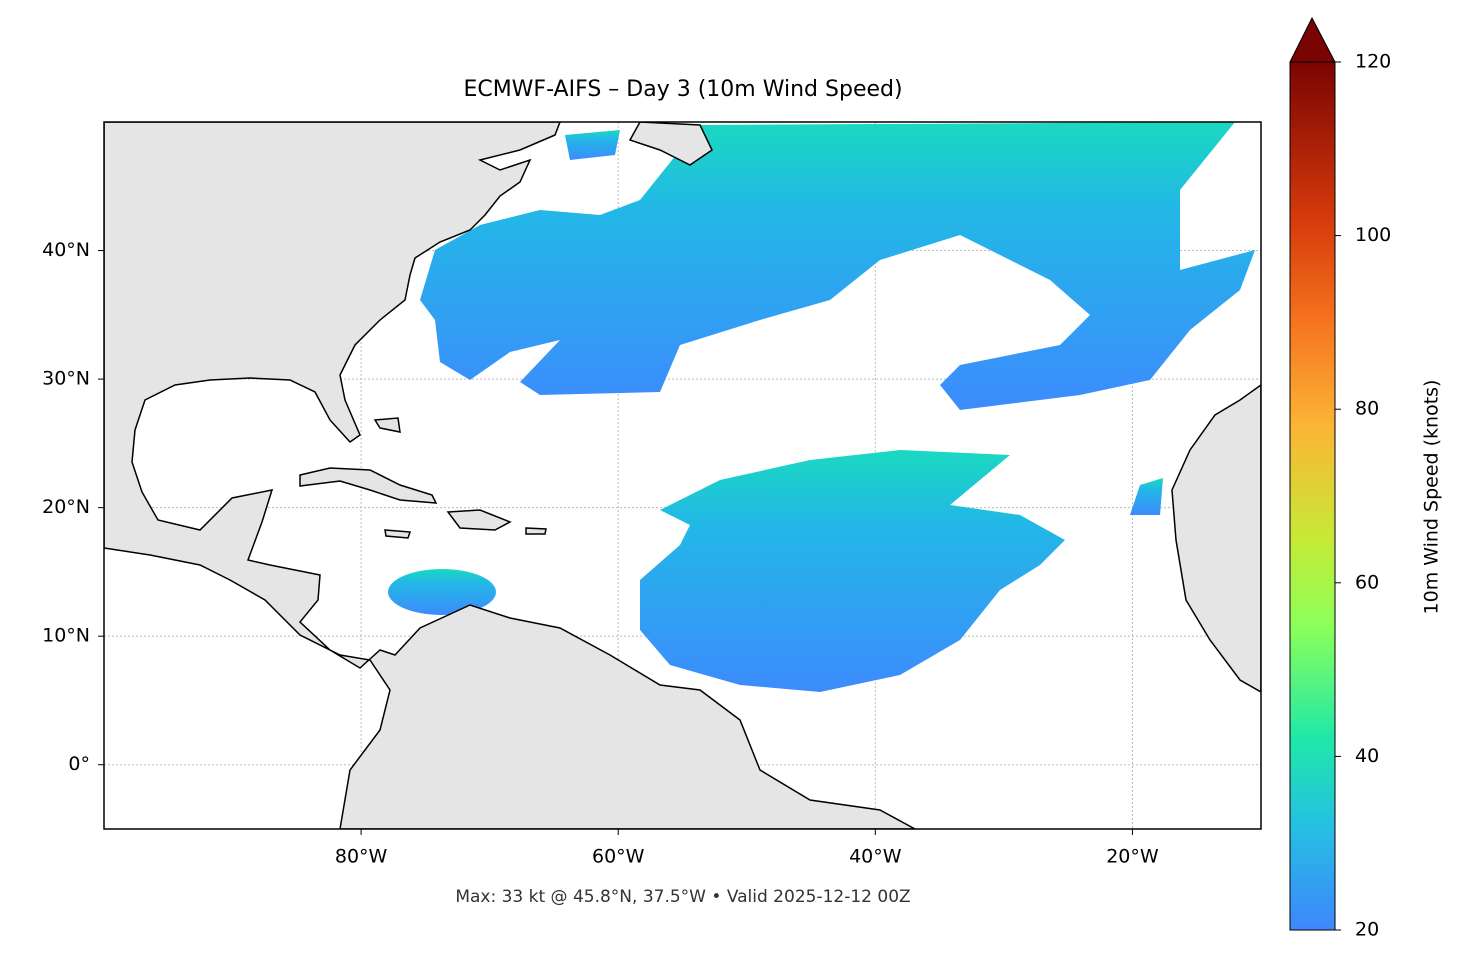 The height and width of the screenshot is (973, 1466). What do you see at coordinates (368, 485) in the screenshot?
I see `cuba` at bounding box center [368, 485].